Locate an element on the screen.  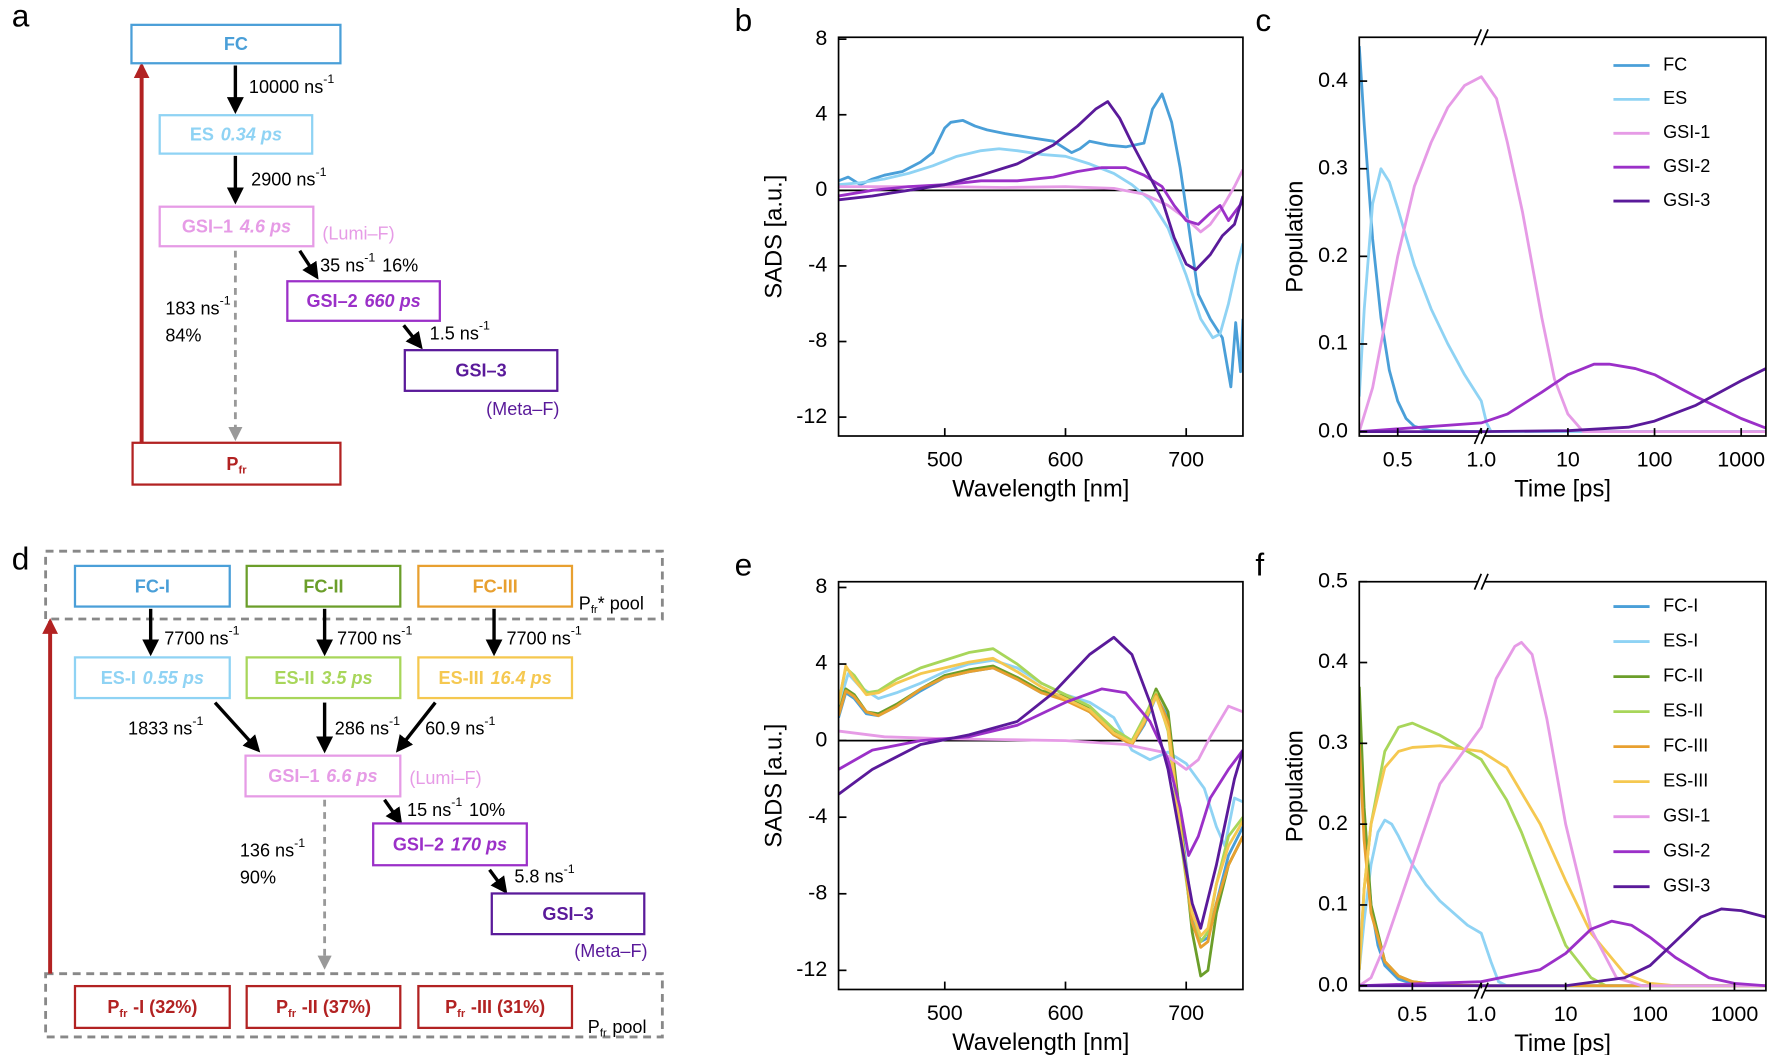
state-label: Pfr -I (32%) is located at coordinates (152, 1008).